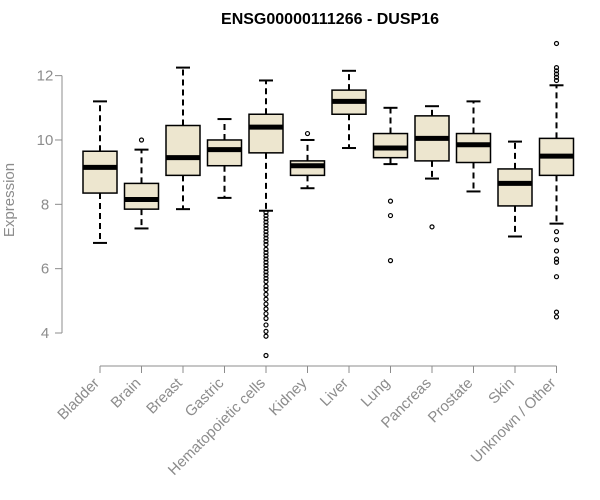 The height and width of the screenshot is (500, 600). Describe the element at coordinates (45, 76) in the screenshot. I see `y-tick-label: 12` at that location.